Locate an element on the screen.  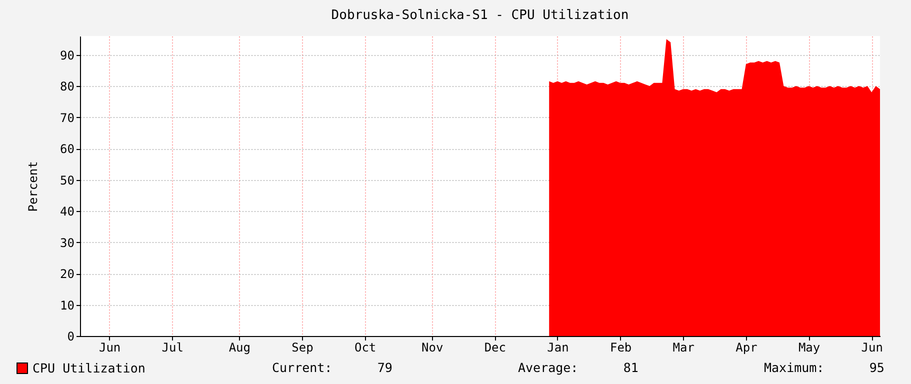
y-tick-label: 80 is located at coordinates (67, 87).